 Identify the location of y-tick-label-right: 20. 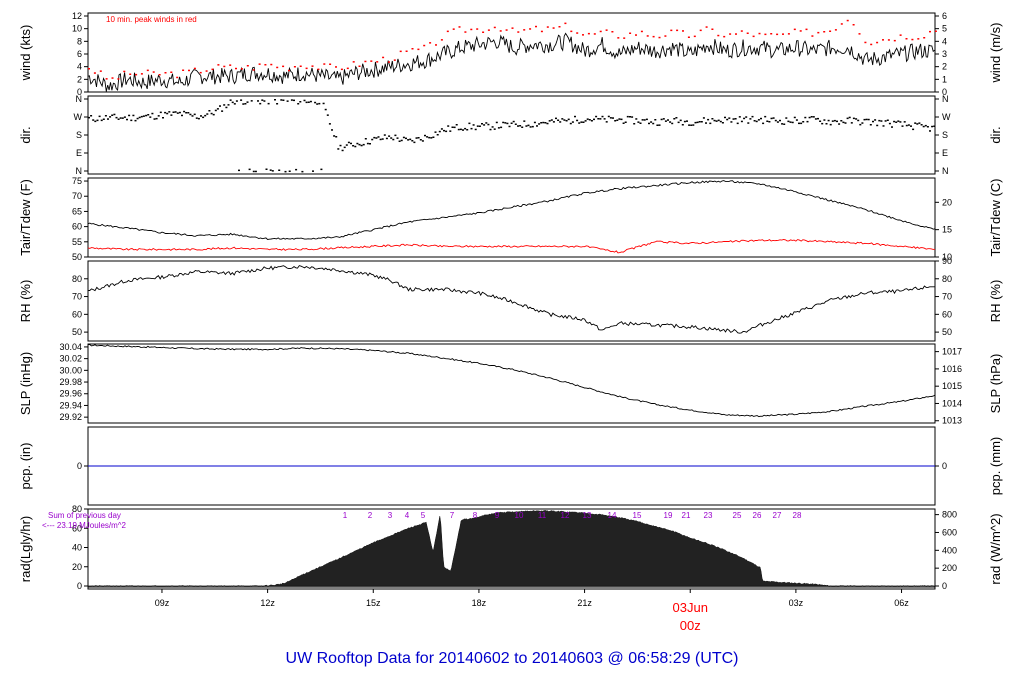
(947, 202).